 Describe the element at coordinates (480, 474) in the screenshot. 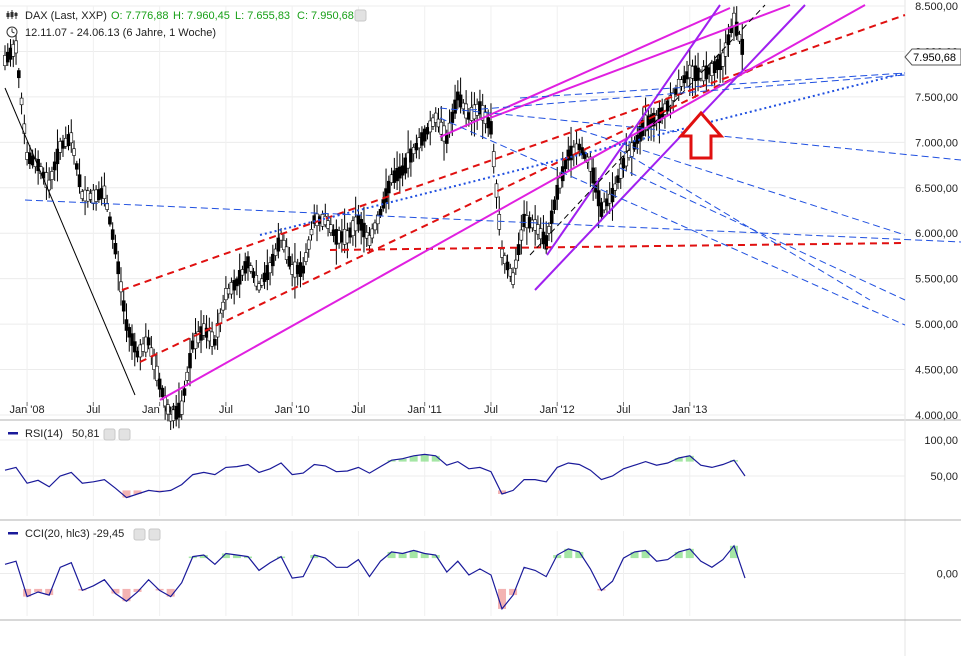

I see `rsi-panel: 100,00 50,00 RSI(14) 50,81` at that location.